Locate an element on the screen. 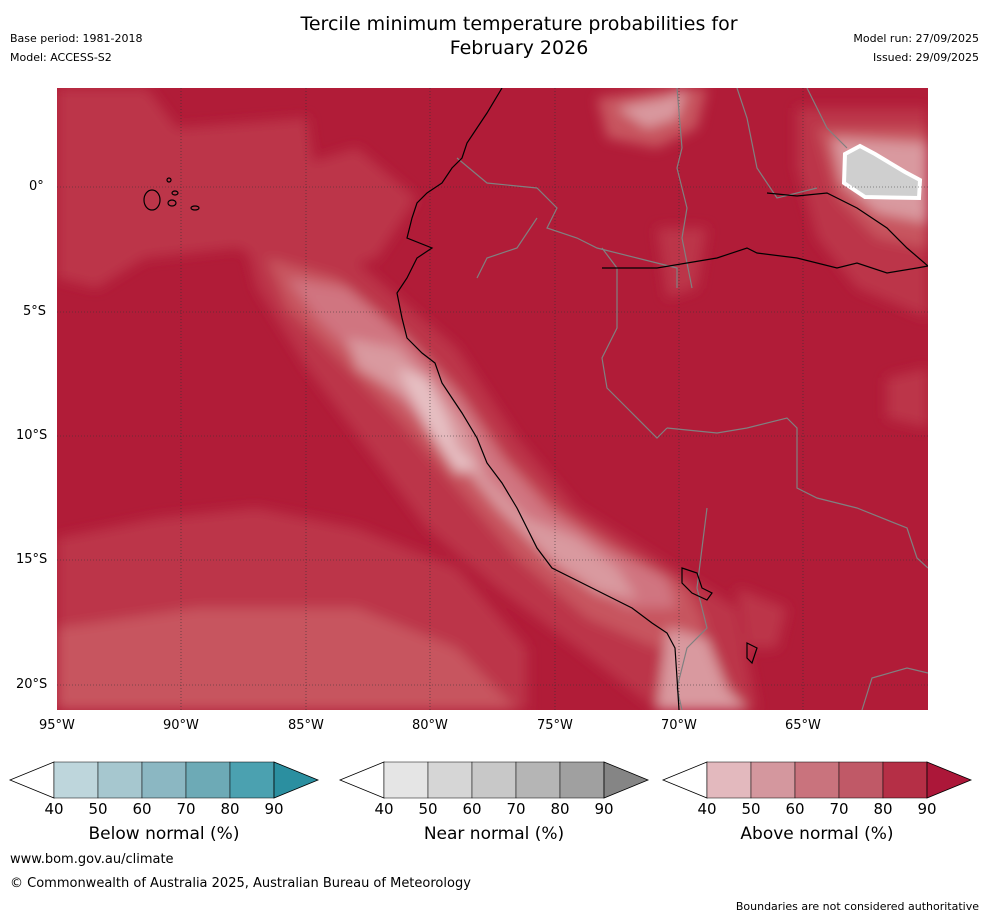 The width and height of the screenshot is (988, 919). lon-tick-70w: 70°W is located at coordinates (679, 725).